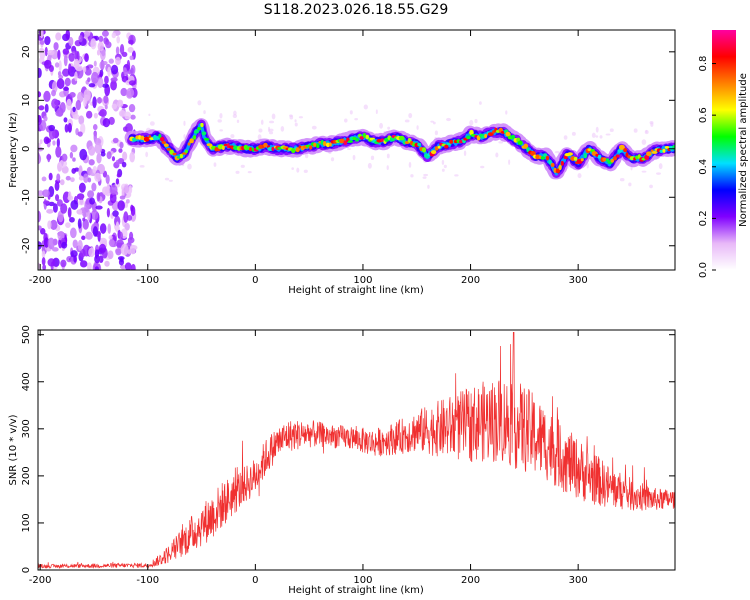 The width and height of the screenshot is (750, 600). I want to click on snr-x-label: Height of straight line (km), so click(356, 590).